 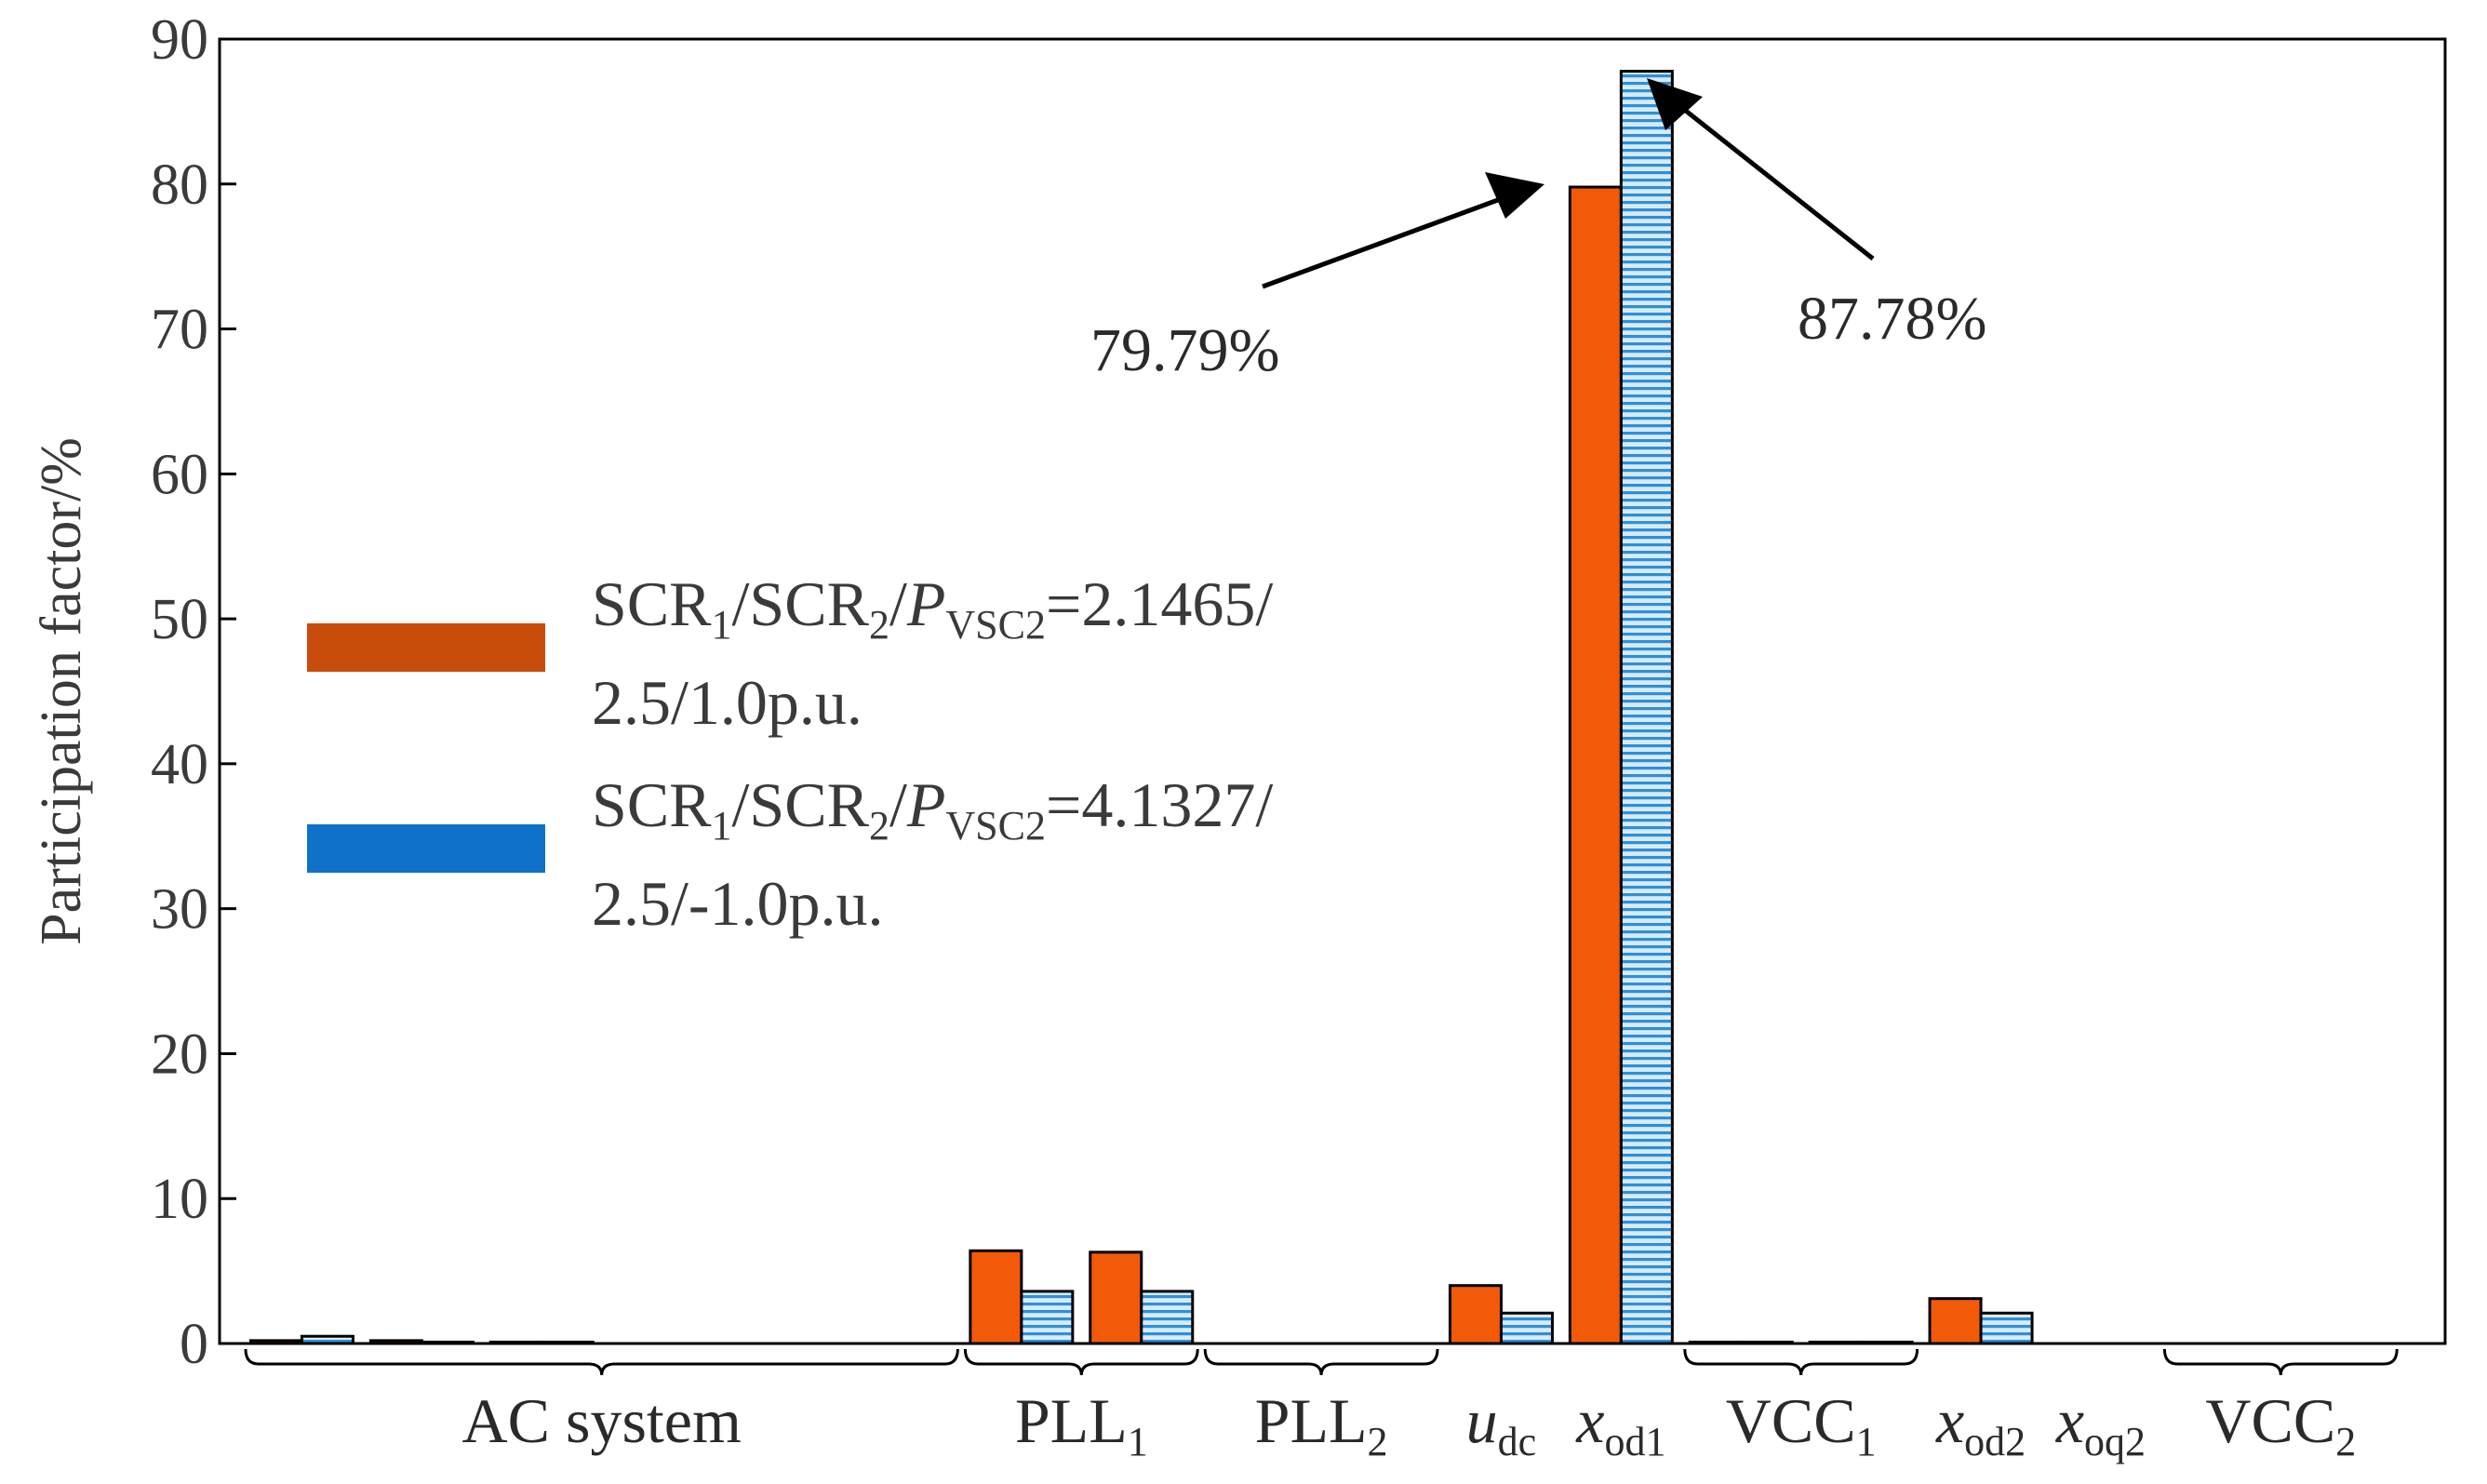 I want to click on category-label-3: udc, so click(x=1501, y=1424).